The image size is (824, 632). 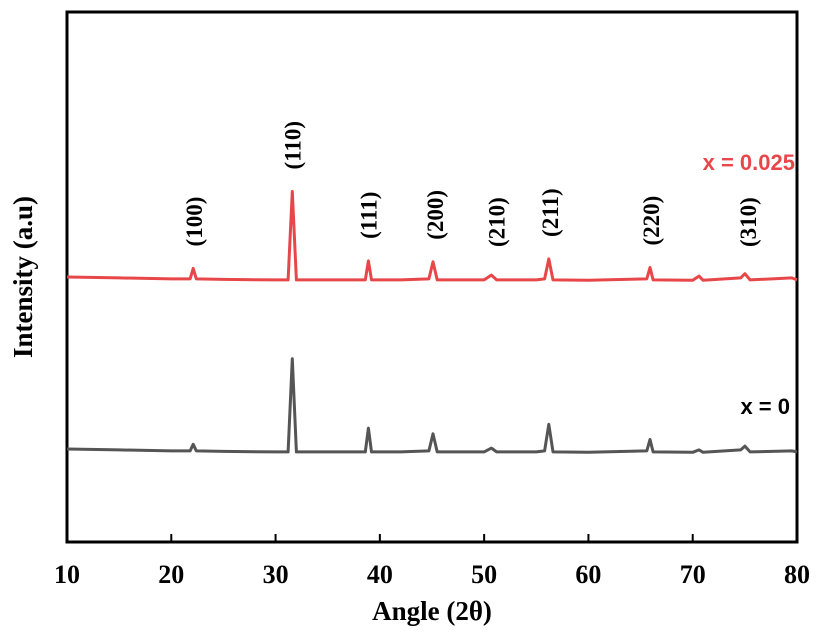 I want to click on series-line-x0, so click(x=432, y=405).